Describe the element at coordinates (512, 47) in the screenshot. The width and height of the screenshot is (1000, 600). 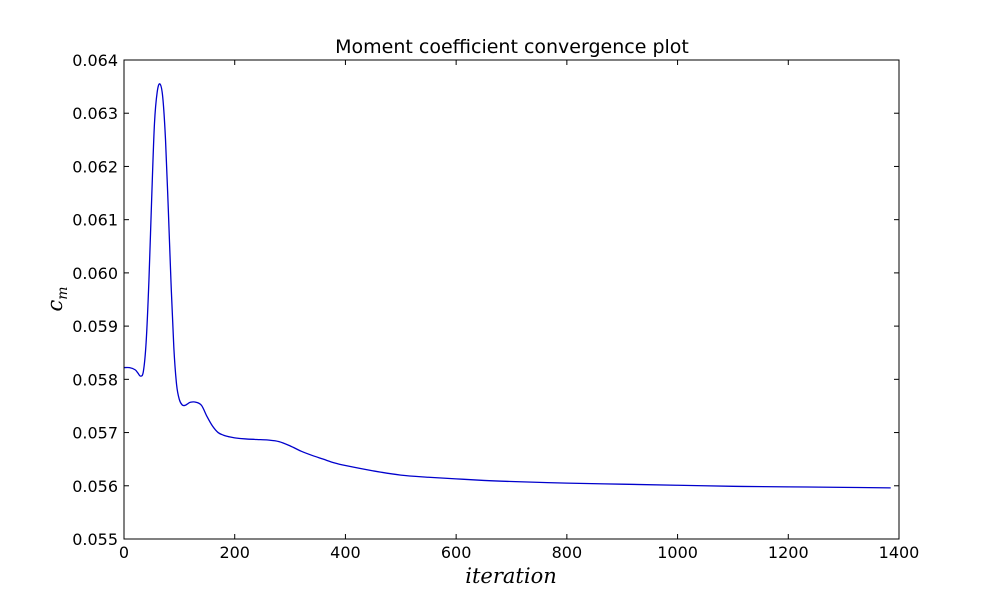
I see `chart-title: Moment coefficient convergence plot` at that location.